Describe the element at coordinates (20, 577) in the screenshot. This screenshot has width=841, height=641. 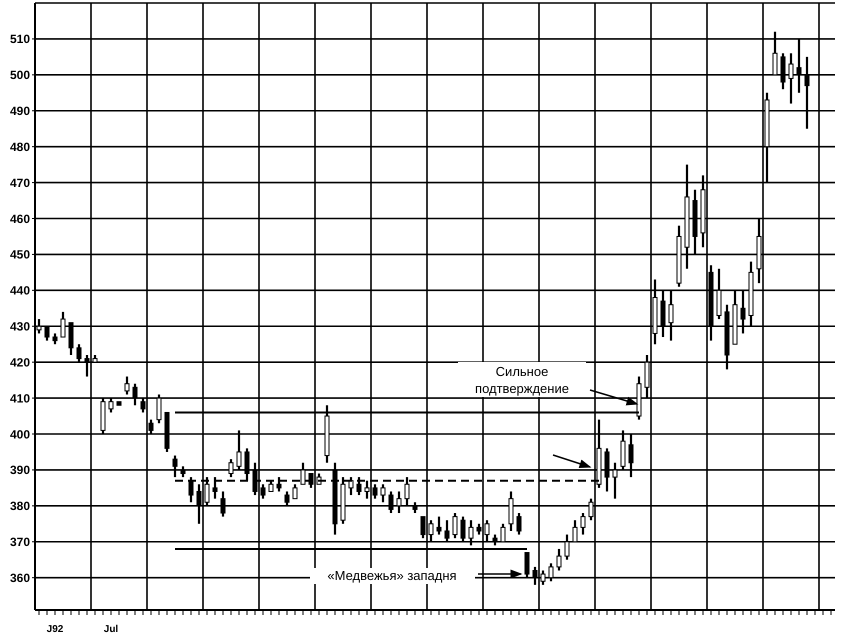
I see `y-tick-label: 360` at that location.